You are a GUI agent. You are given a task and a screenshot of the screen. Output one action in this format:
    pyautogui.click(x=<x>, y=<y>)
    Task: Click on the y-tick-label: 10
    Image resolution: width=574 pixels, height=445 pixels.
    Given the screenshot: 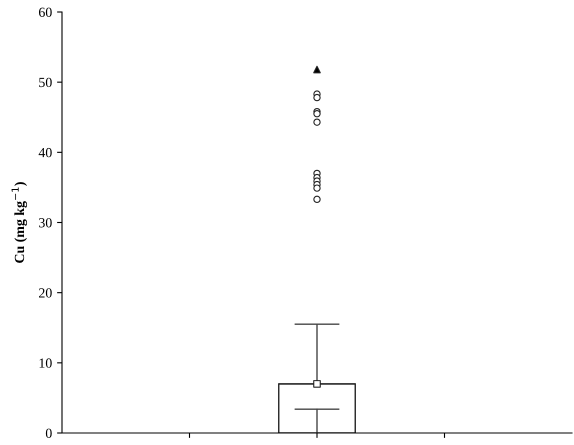 What is the action you would take?
    pyautogui.click(x=46, y=363)
    